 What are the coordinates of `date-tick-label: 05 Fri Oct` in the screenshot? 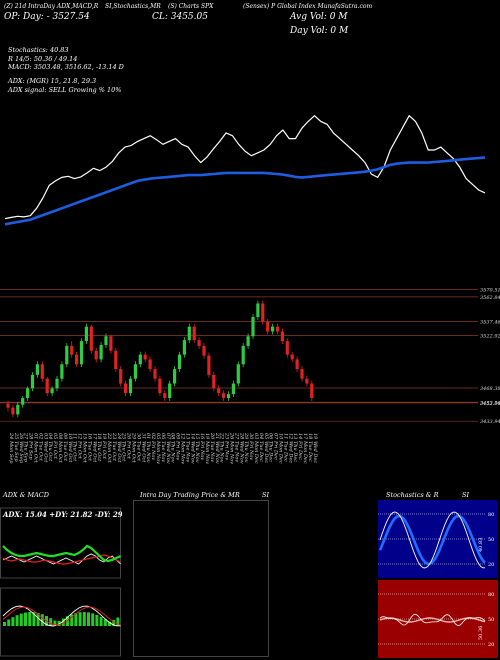 It's located at (55, 446).